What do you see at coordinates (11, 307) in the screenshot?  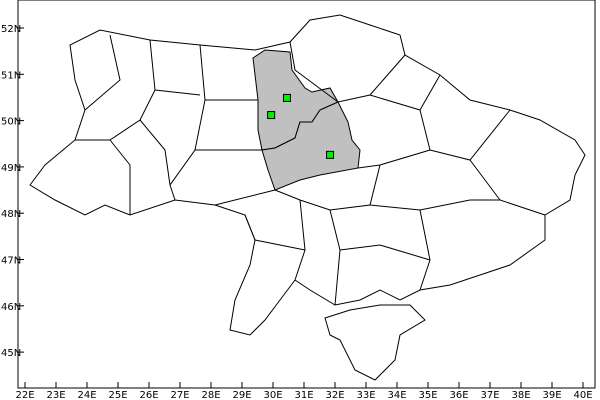 I see `lat-tick-label: 46N` at bounding box center [11, 307].